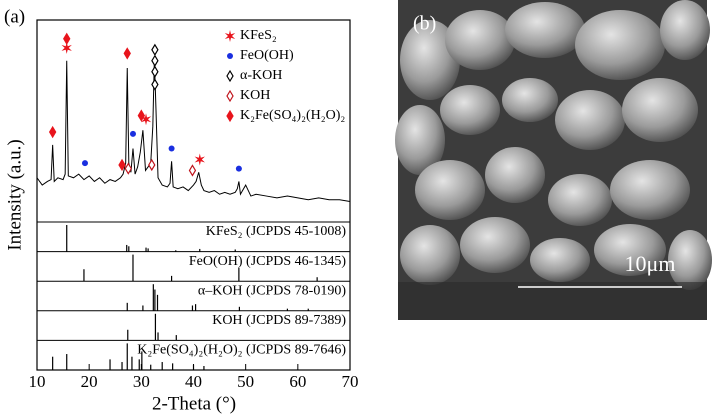  What do you see at coordinates (650, 263) in the screenshot?
I see `scale-bar-label: 10μm` at bounding box center [650, 263].